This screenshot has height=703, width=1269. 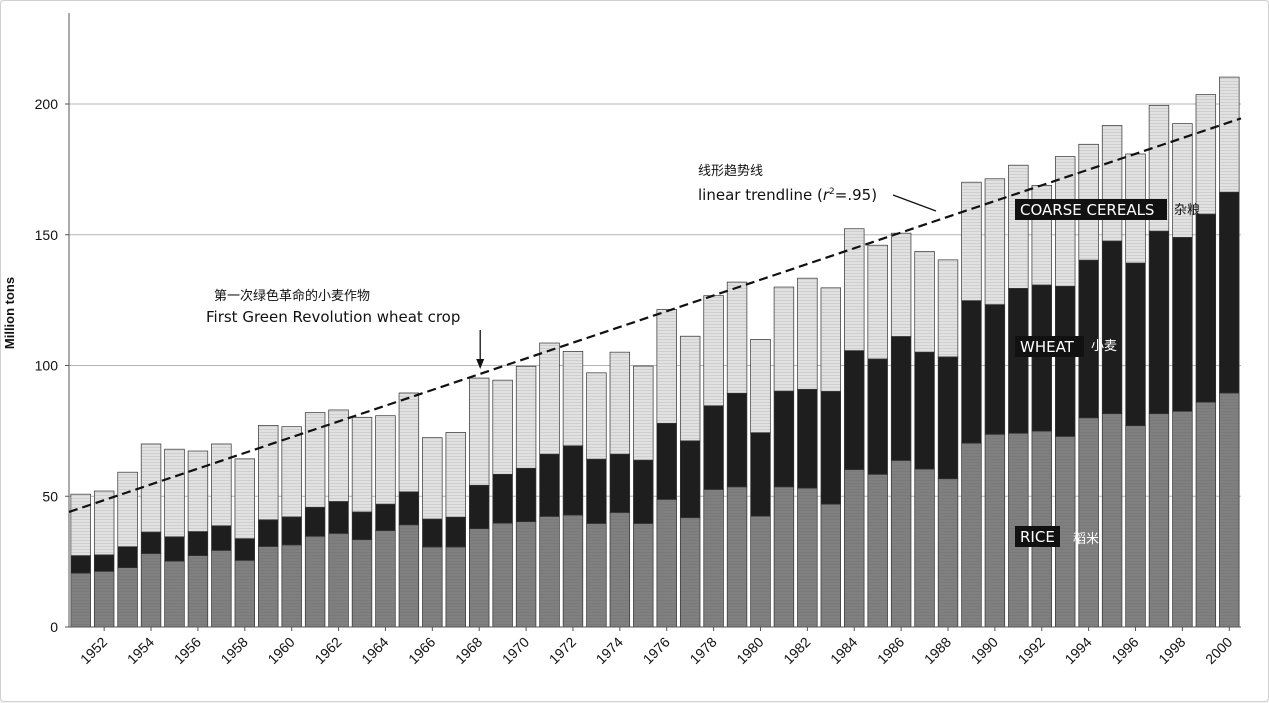 What do you see at coordinates (730, 171) in the screenshot?
I see `trendline-label-zh: 线形趋势线` at bounding box center [730, 171].